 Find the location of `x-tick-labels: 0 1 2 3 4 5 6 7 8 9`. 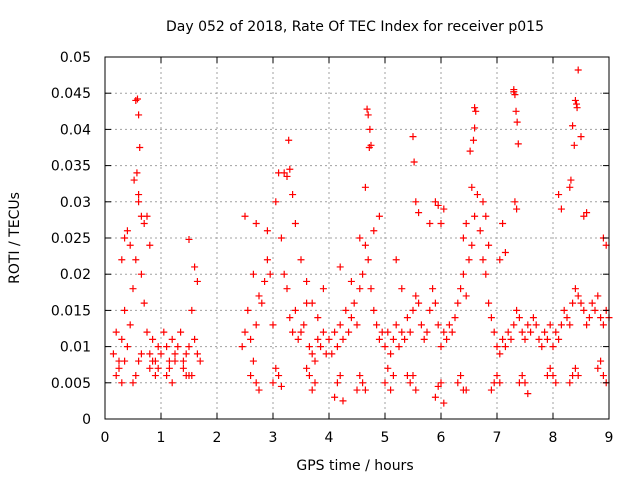

x-tick-labels: 0 1 2 3 4 5 6 7 8 9 is located at coordinates (357, 438).